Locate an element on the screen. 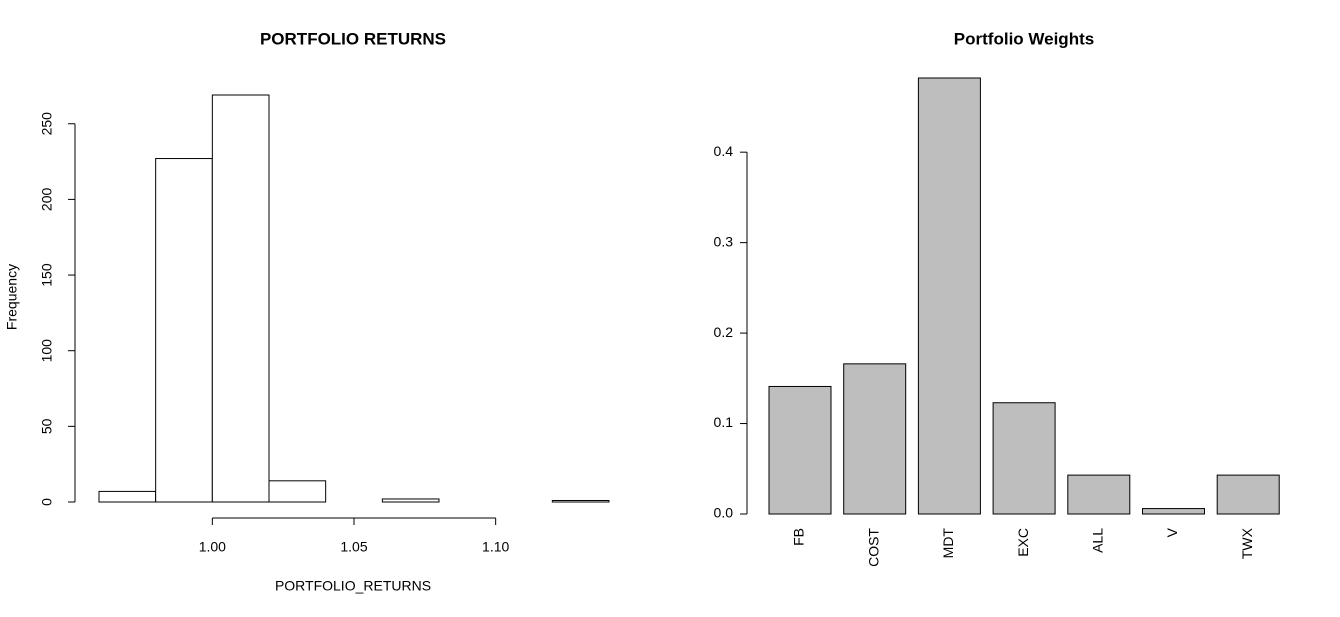  chart-title: Portfolio Weights is located at coordinates (1024, 38).